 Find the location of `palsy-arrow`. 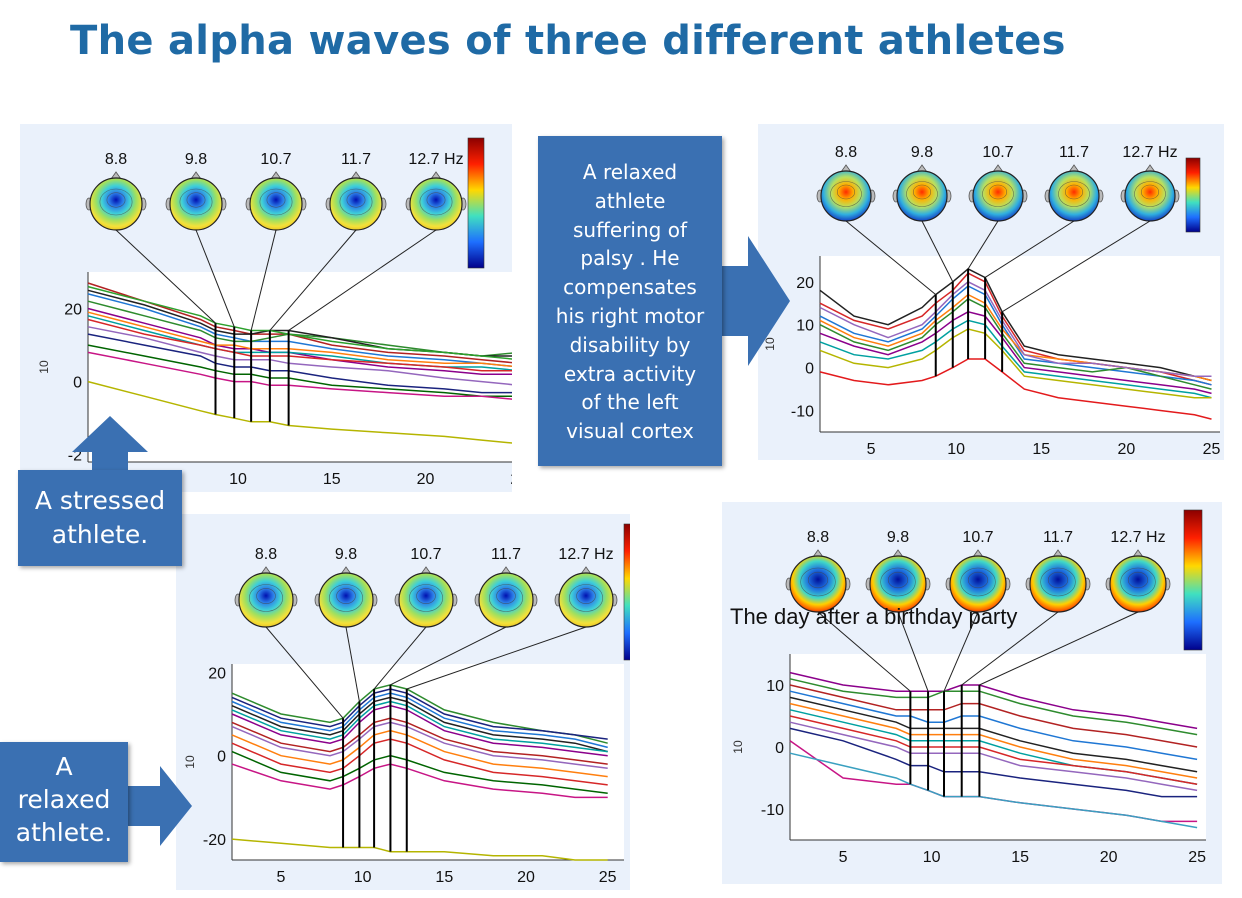

palsy-arrow is located at coordinates (756, 301).